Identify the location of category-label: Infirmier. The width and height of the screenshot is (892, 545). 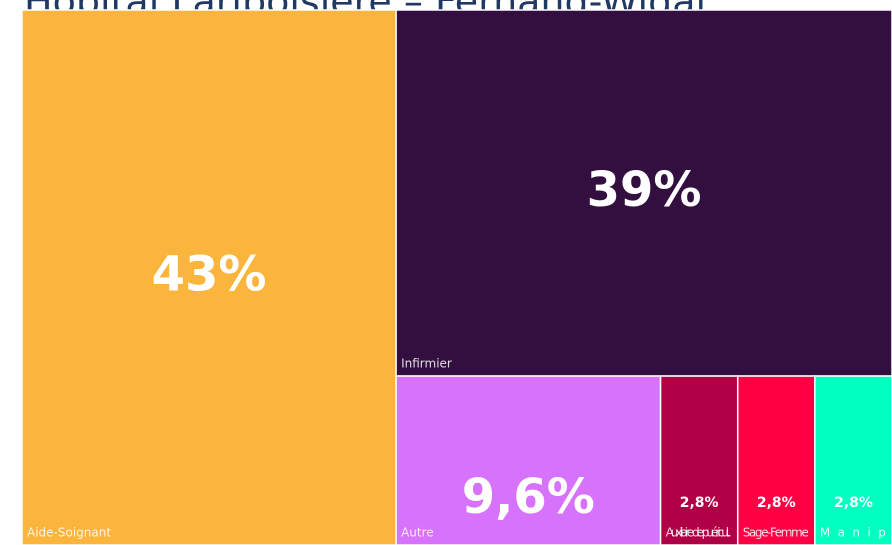
(426, 364).